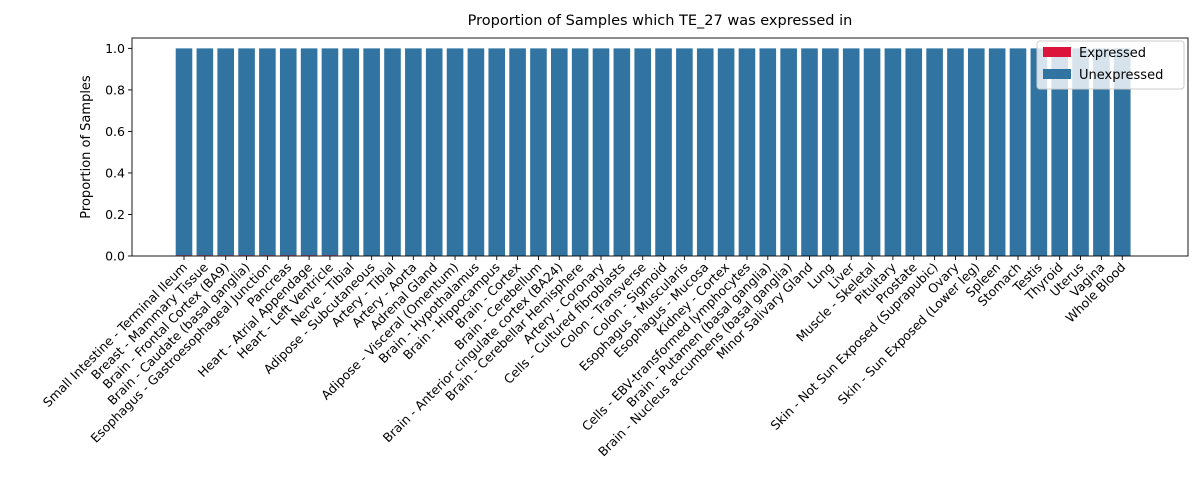 This screenshot has width=1200, height=500. I want to click on y-tick-label: 0.0, so click(115, 256).